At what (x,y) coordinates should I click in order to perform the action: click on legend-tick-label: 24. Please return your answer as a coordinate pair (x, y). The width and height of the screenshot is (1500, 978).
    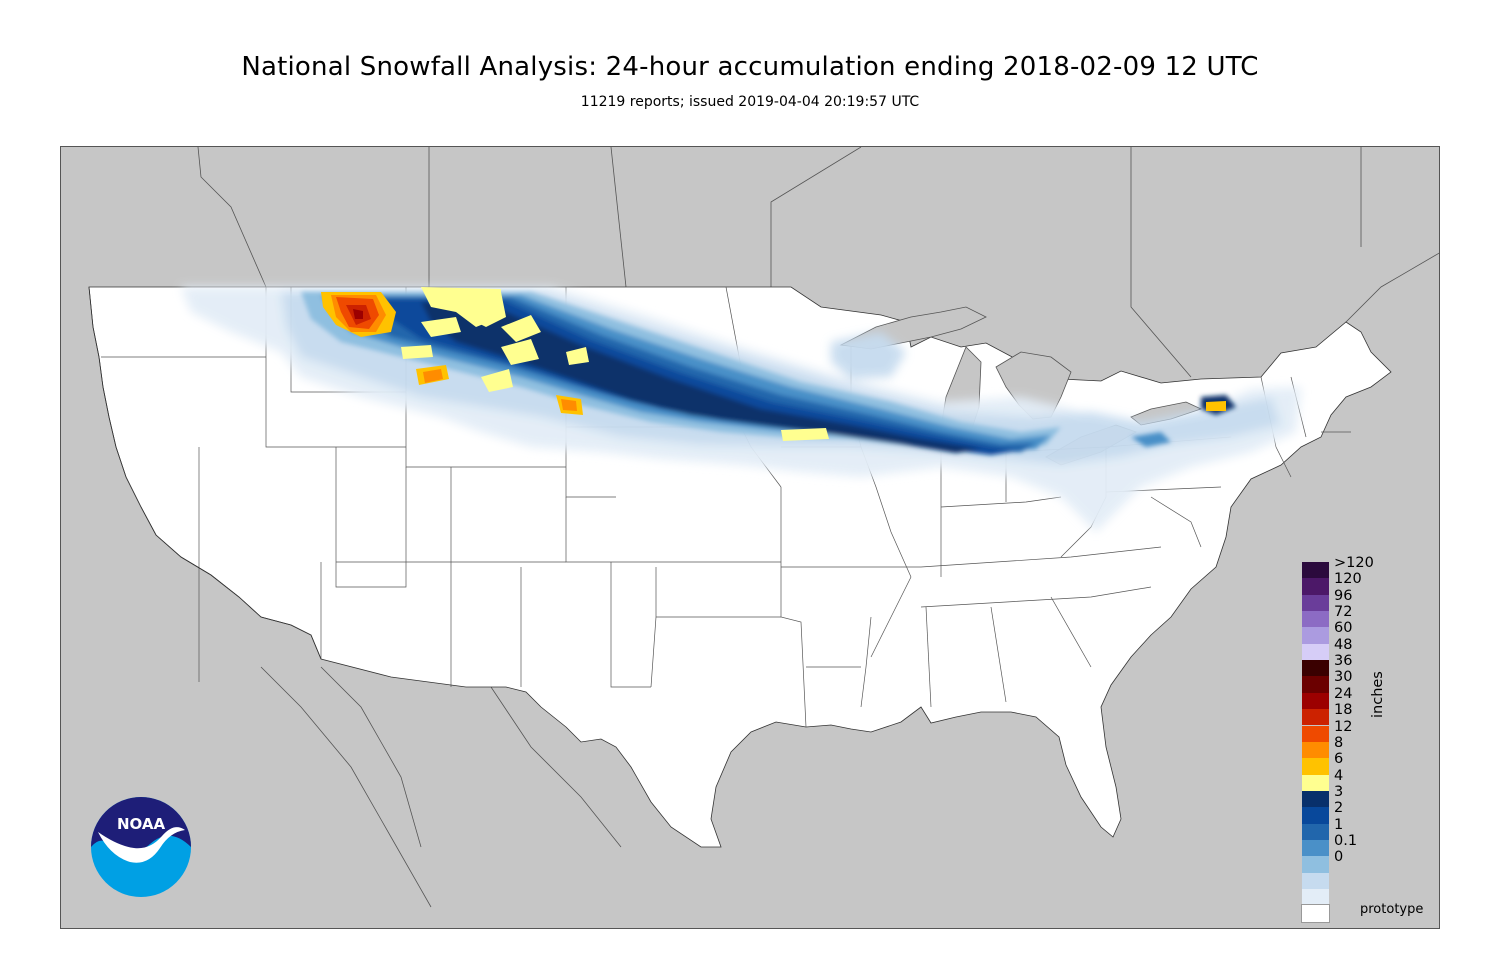
    Looking at the image, I should click on (1343, 693).